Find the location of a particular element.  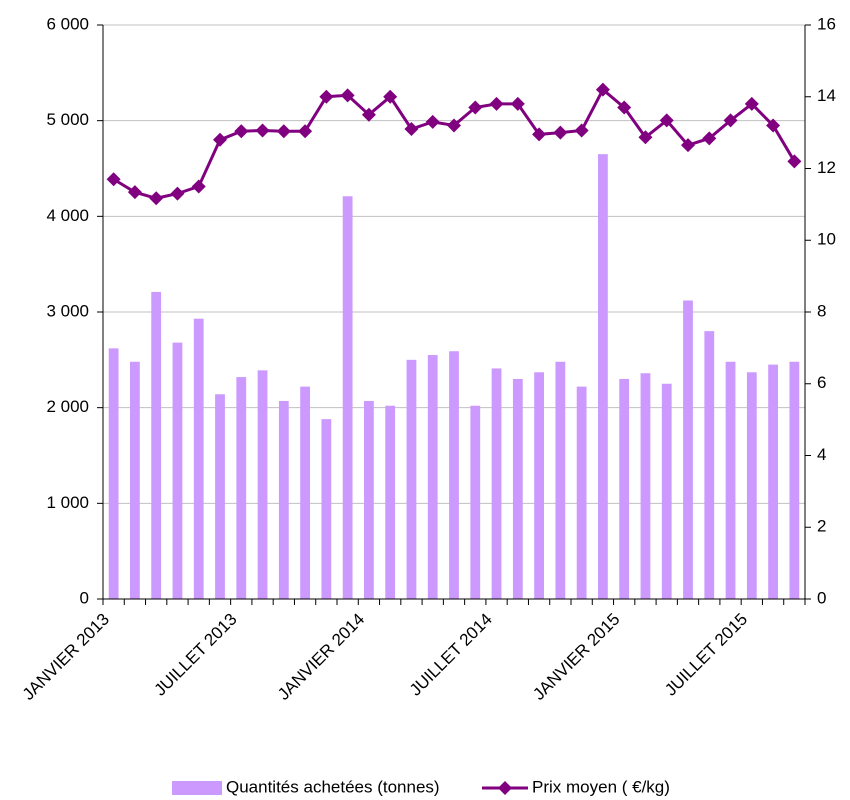

x-tick-label: JUILLET 2015 is located at coordinates (706, 655).